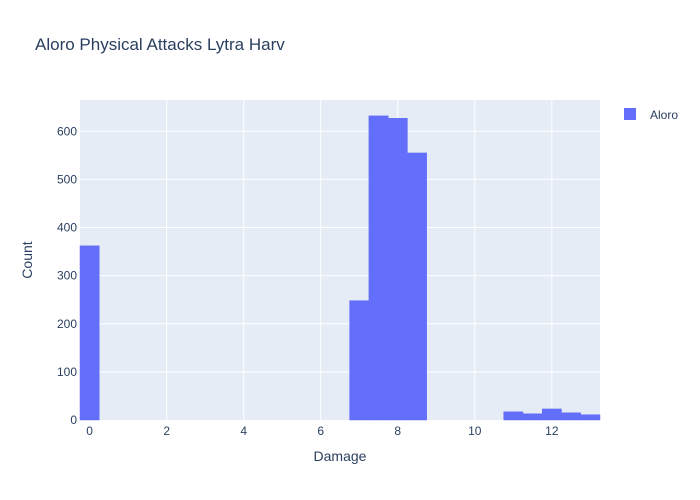  What do you see at coordinates (89, 431) in the screenshot?
I see `x-tick-label: 0` at bounding box center [89, 431].